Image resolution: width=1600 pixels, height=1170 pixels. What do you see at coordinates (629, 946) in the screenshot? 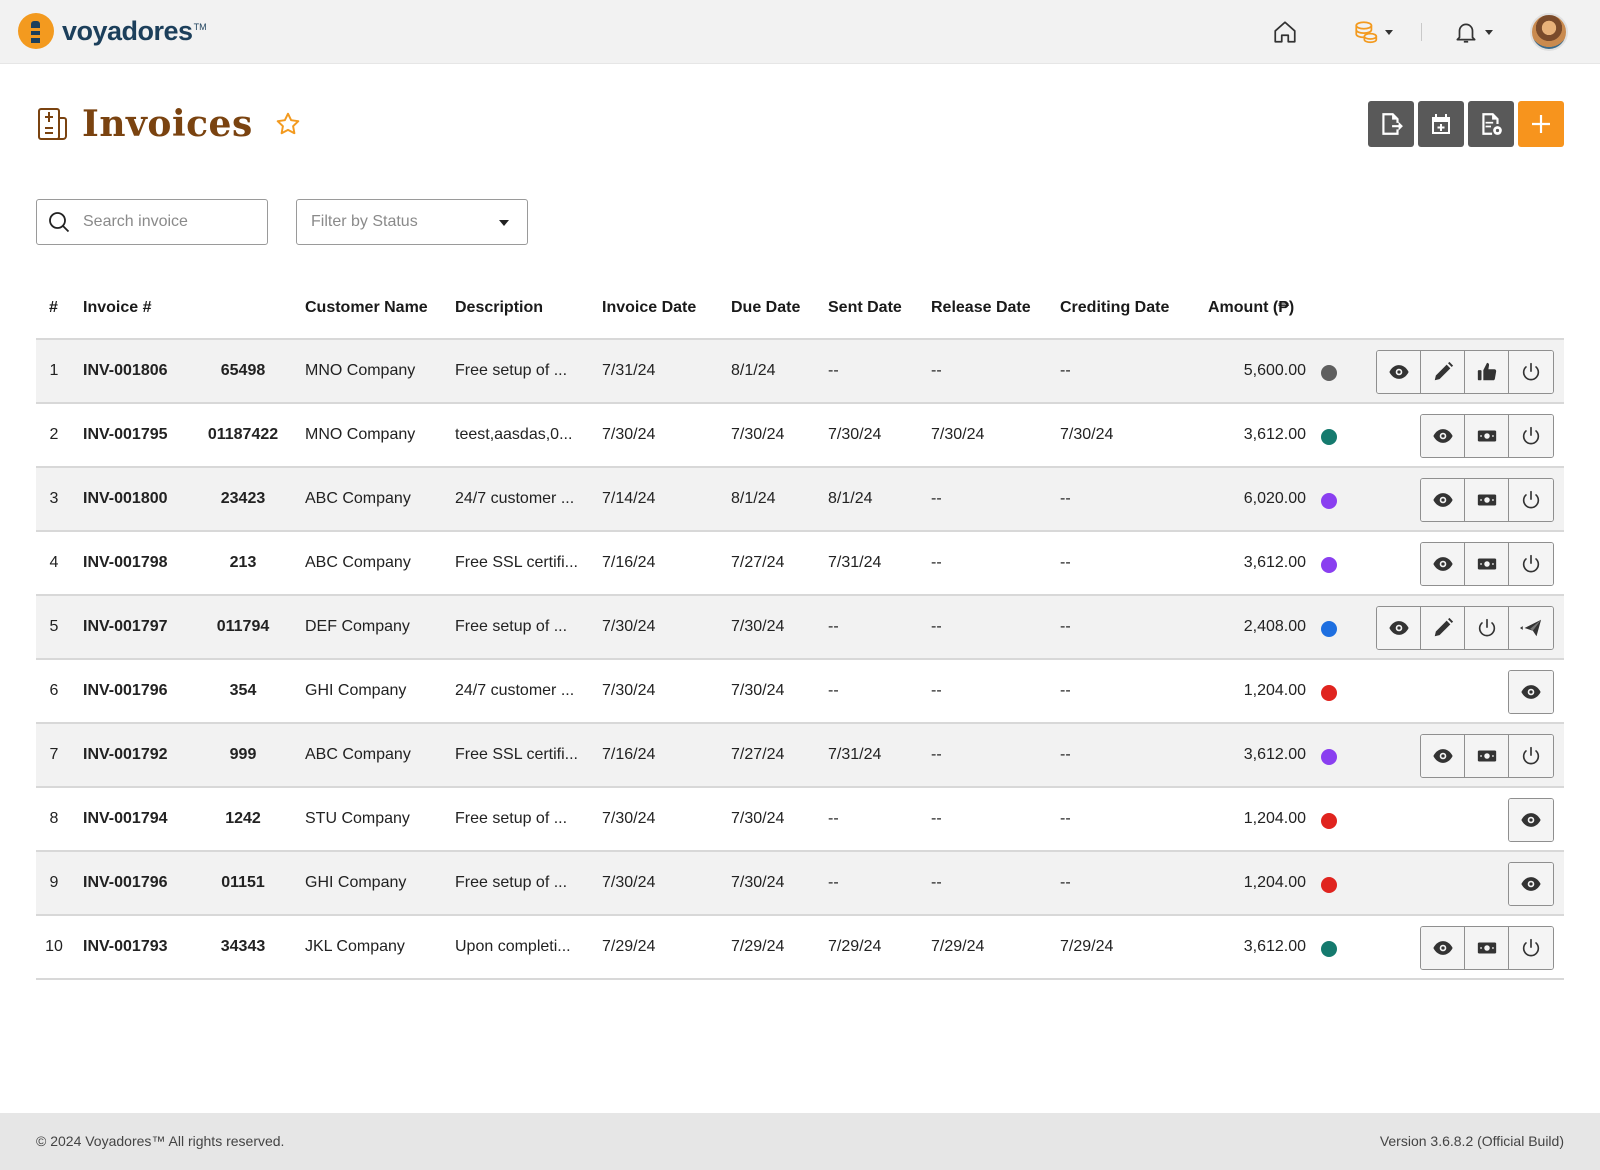
I see `invoice-date: 7/29/24` at bounding box center [629, 946].